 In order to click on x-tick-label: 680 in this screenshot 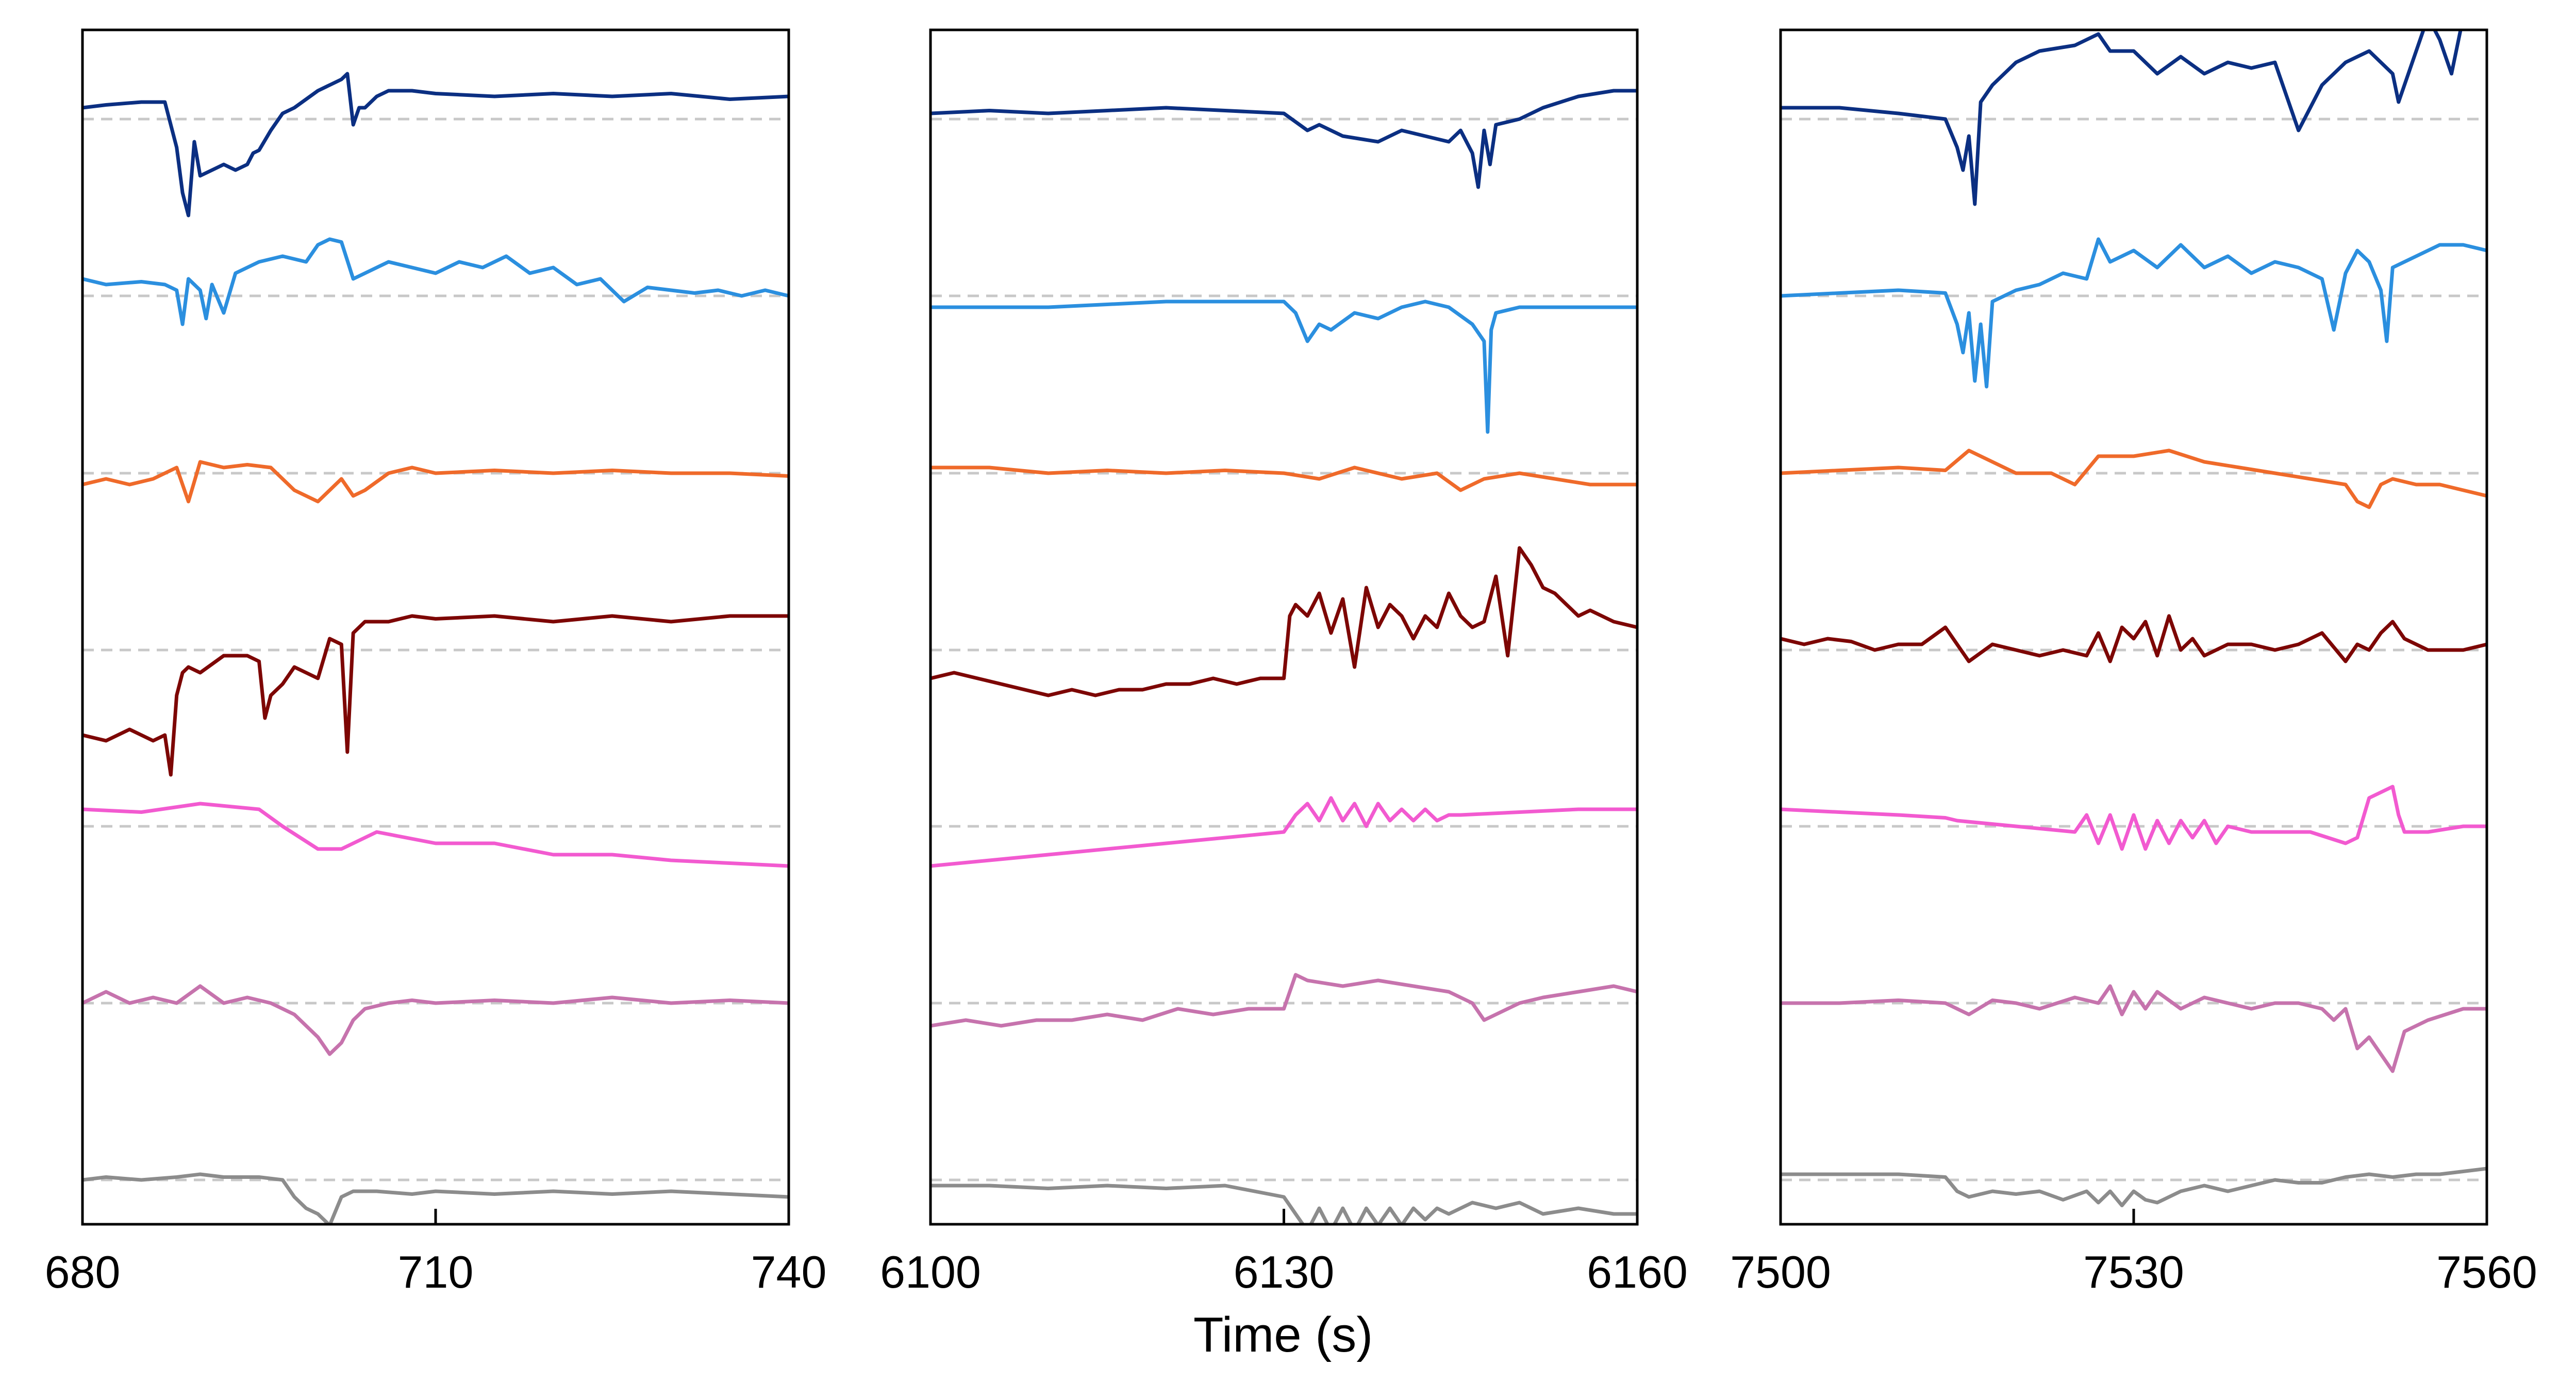, I will do `click(83, 1271)`.